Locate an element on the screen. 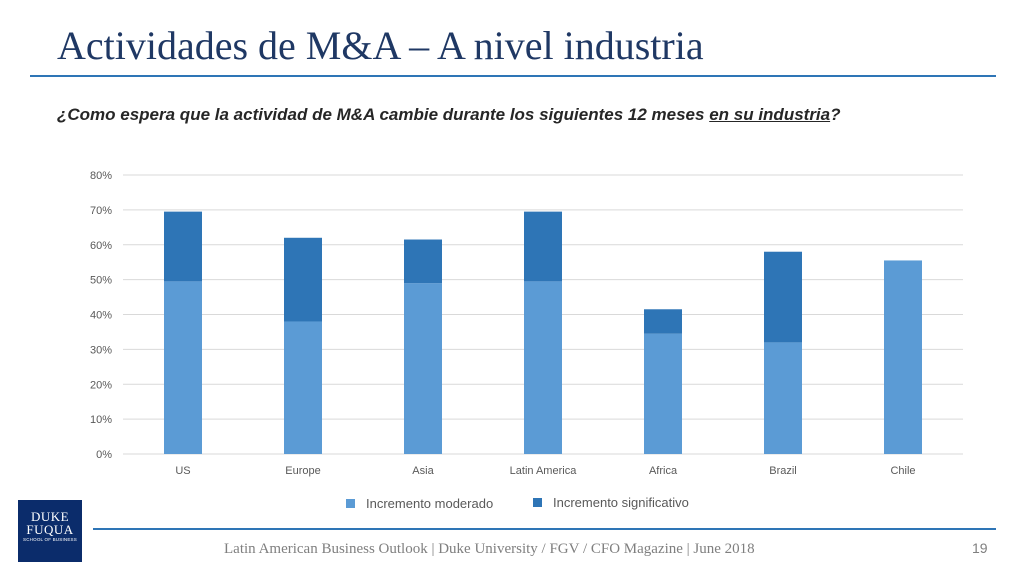 The width and height of the screenshot is (1024, 576). title-divider is located at coordinates (513, 76).